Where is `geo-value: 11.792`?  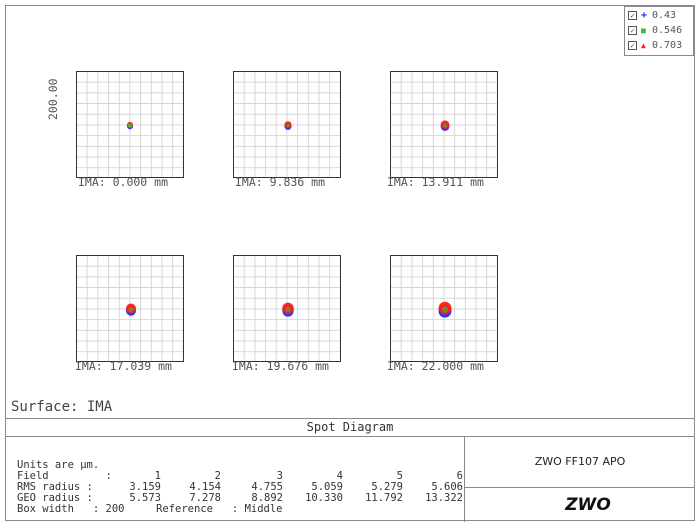 geo-value: 11.792 is located at coordinates (384, 498).